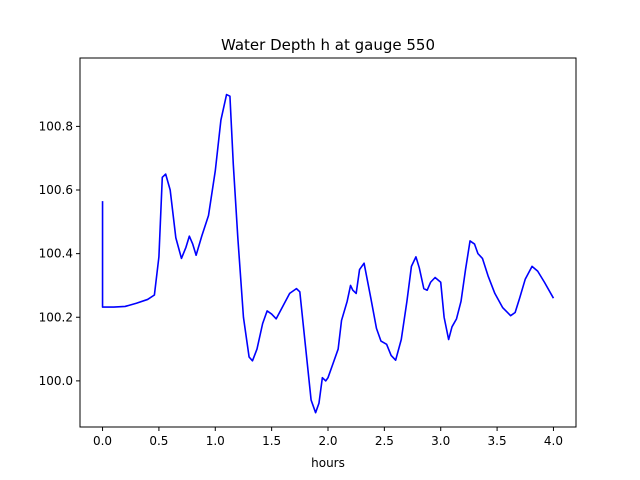 The image size is (640, 480). I want to click on x-tick-label: 0.5, so click(158, 441).